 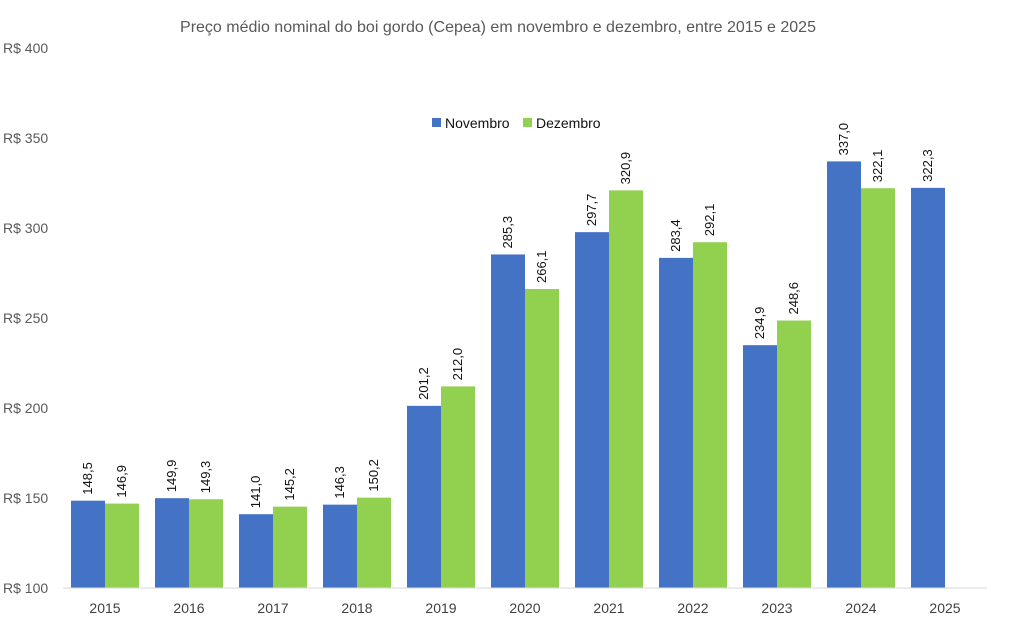 I want to click on data-label-novembro-2023: 234,9, so click(x=759, y=323).